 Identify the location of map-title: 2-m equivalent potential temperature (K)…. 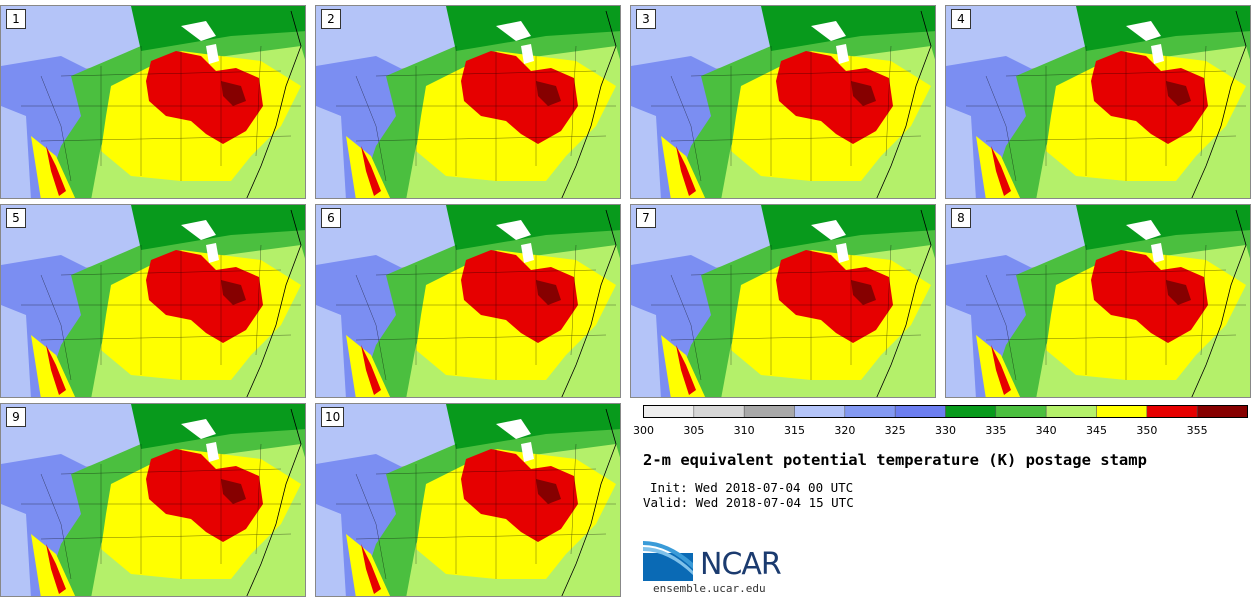
(895, 460).